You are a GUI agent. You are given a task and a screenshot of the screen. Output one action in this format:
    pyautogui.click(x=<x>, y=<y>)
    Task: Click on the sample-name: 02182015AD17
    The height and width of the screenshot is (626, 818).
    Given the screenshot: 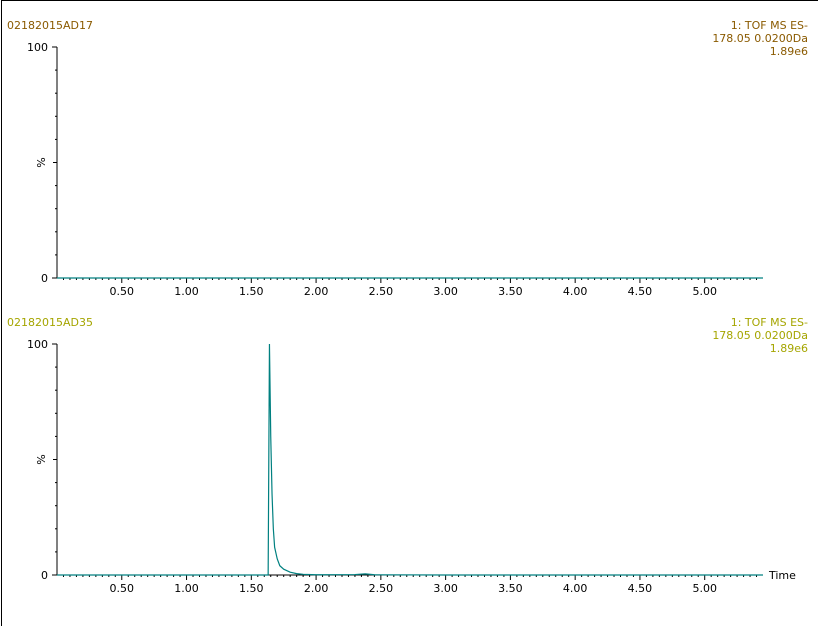 What is the action you would take?
    pyautogui.click(x=50, y=25)
    